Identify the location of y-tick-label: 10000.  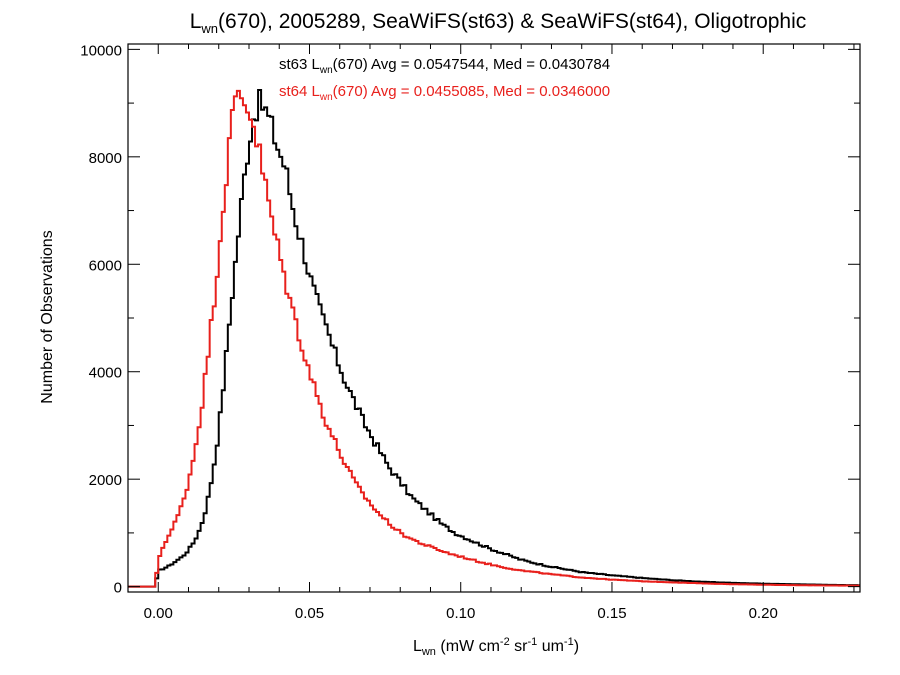
(101, 50).